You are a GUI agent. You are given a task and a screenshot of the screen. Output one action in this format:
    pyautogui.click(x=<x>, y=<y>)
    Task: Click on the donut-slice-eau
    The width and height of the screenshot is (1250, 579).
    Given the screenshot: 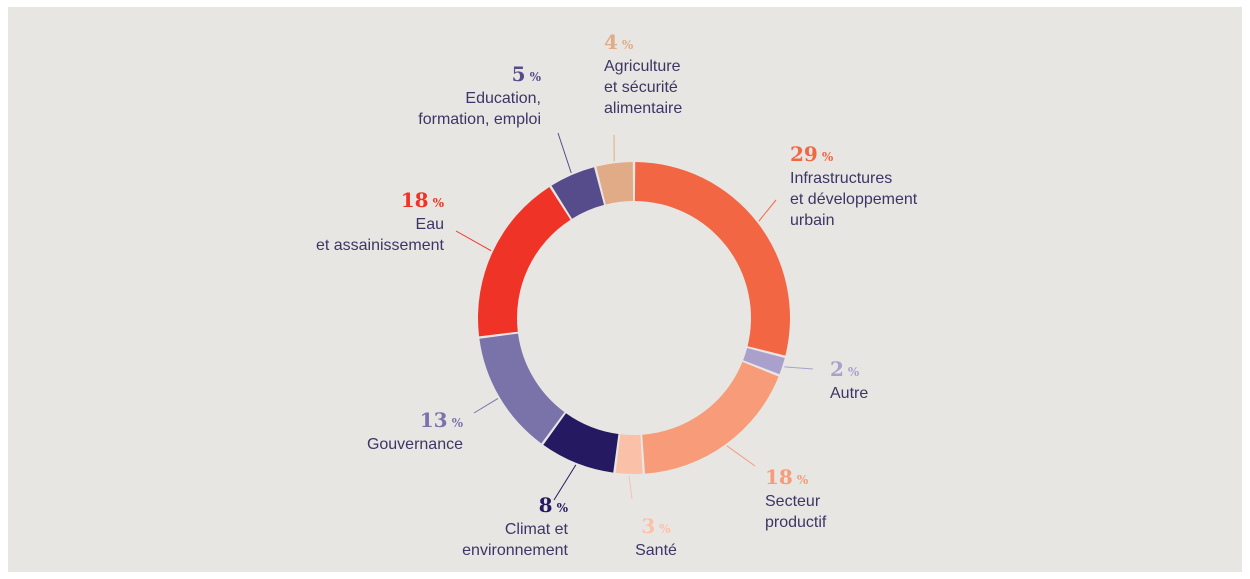 What is the action you would take?
    pyautogui.click(x=524, y=261)
    